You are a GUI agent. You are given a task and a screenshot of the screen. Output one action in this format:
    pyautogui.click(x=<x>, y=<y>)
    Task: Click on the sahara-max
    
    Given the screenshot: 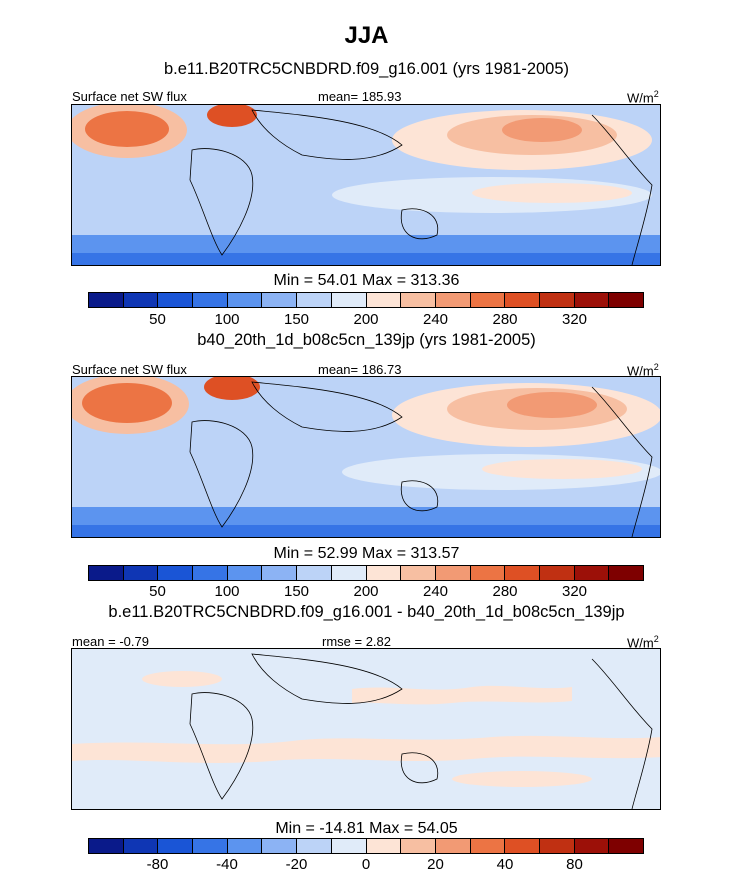 What is the action you would take?
    pyautogui.click(x=232, y=388)
    